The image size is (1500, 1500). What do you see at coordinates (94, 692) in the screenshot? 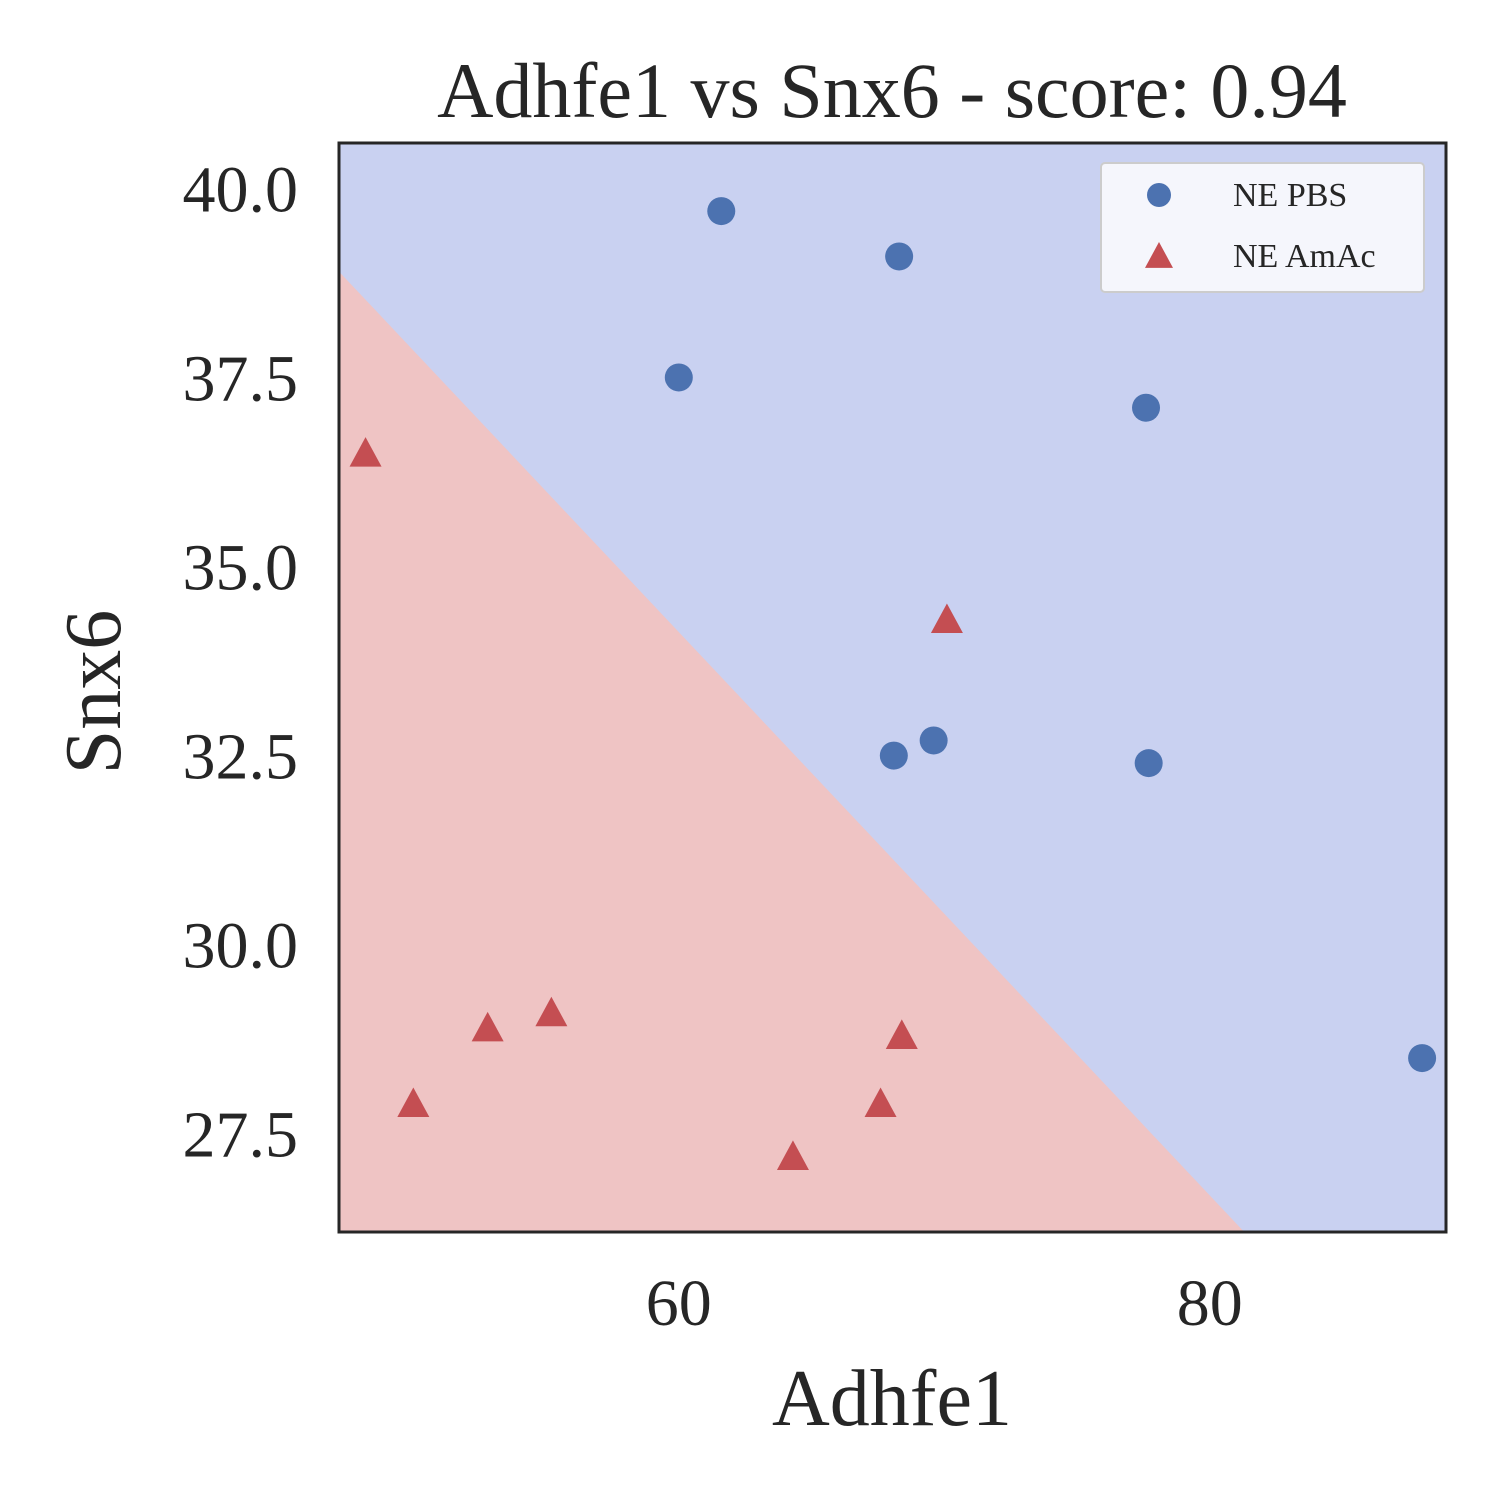
I see `y-axis-label: Snx6` at bounding box center [94, 692].